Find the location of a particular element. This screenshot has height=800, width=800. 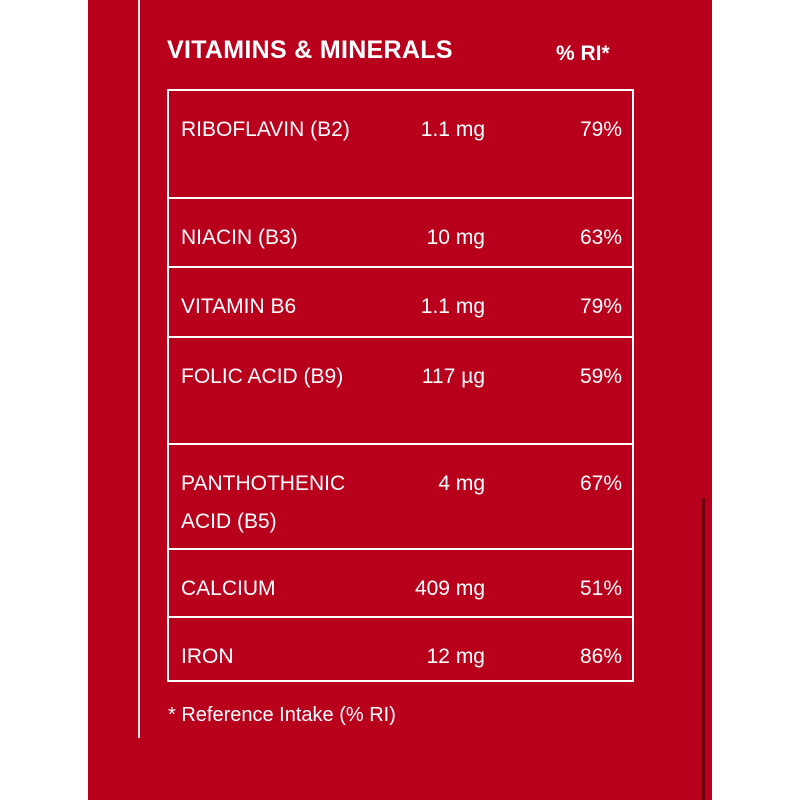

nutrient-name: PANTHOTHENIC ACID (B5) is located at coordinates (263, 502).